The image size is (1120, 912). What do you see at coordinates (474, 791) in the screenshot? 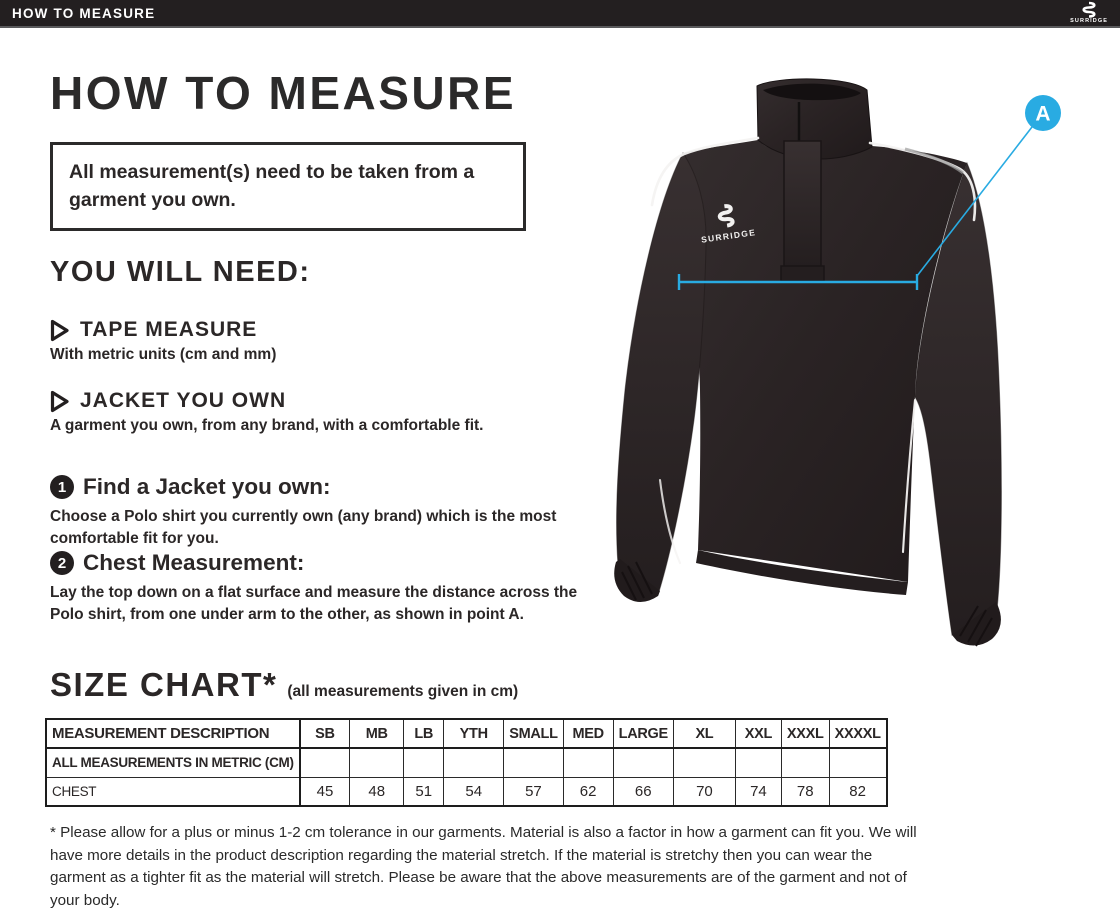
I see `size-value-cell: 54` at bounding box center [474, 791].